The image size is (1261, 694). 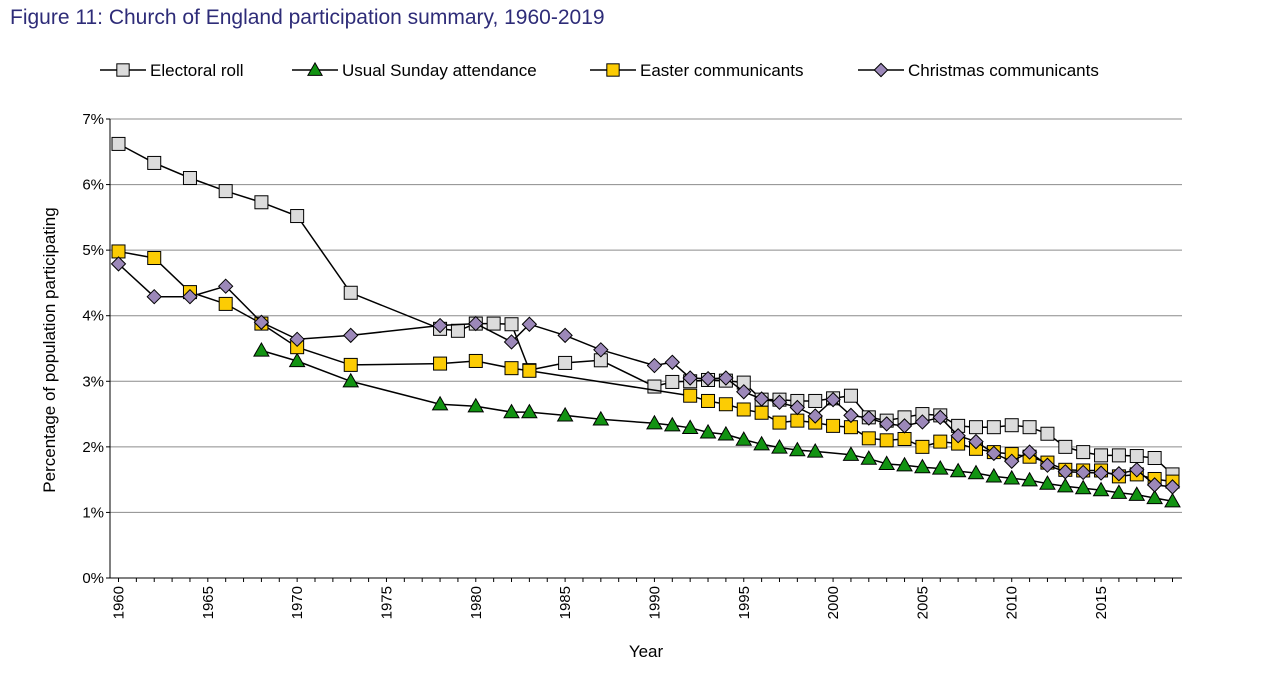 I want to click on y-tick-label: 5%, so click(x=93, y=250).